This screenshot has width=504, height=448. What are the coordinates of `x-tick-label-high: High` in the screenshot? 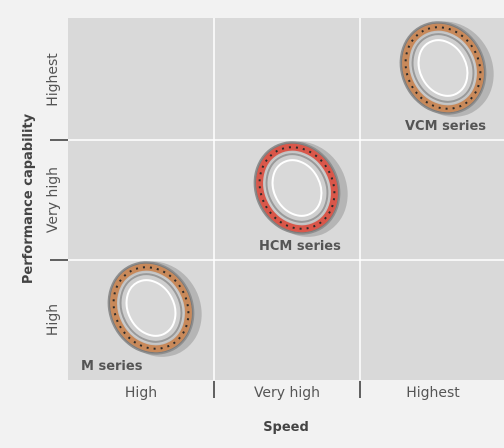 It's located at (141, 393).